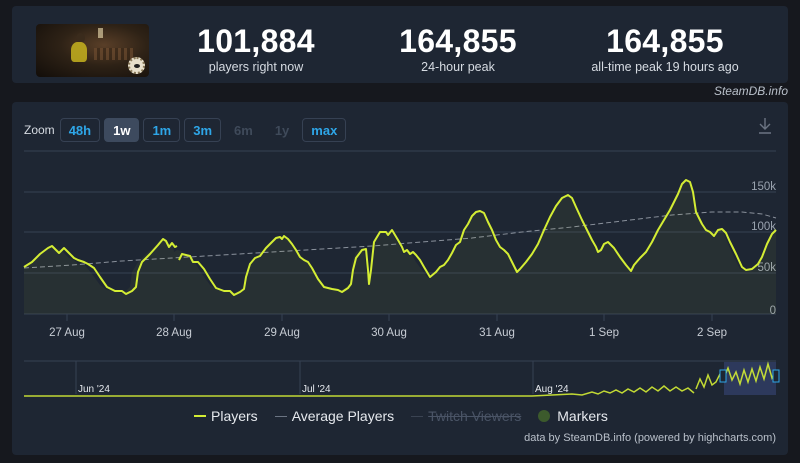 The image size is (800, 463). I want to click on x-label: 2 Sep, so click(712, 333).